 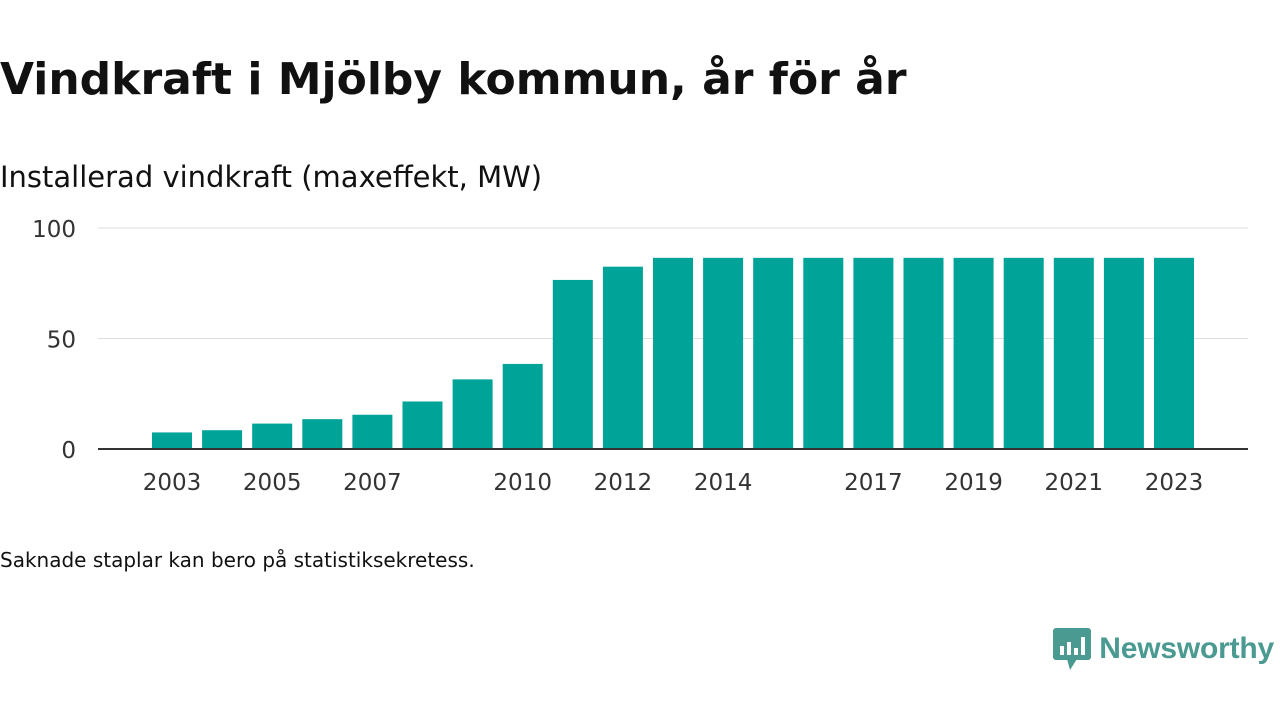 I want to click on x-tick-label: 2007, so click(x=372, y=483).